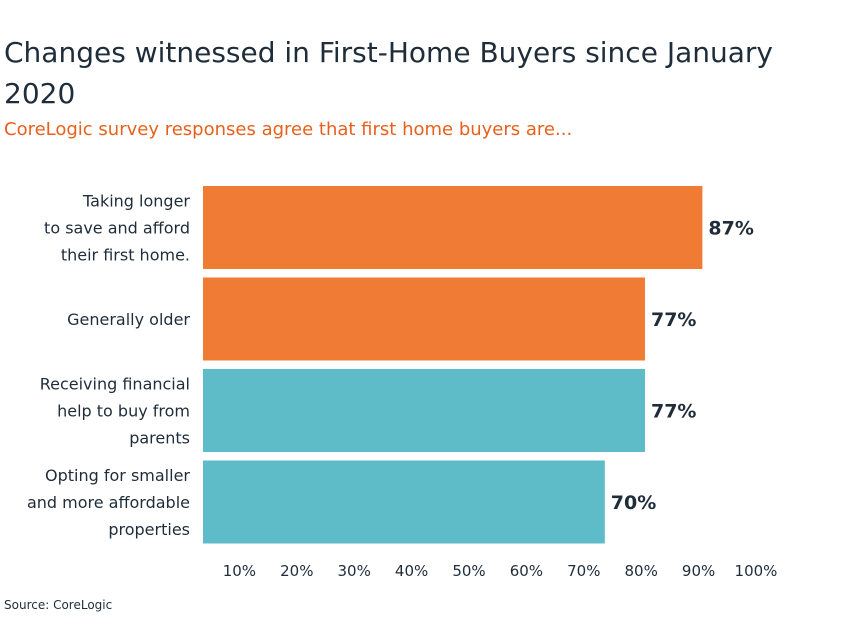  I want to click on category-label-line: Taking longer, so click(136, 201).